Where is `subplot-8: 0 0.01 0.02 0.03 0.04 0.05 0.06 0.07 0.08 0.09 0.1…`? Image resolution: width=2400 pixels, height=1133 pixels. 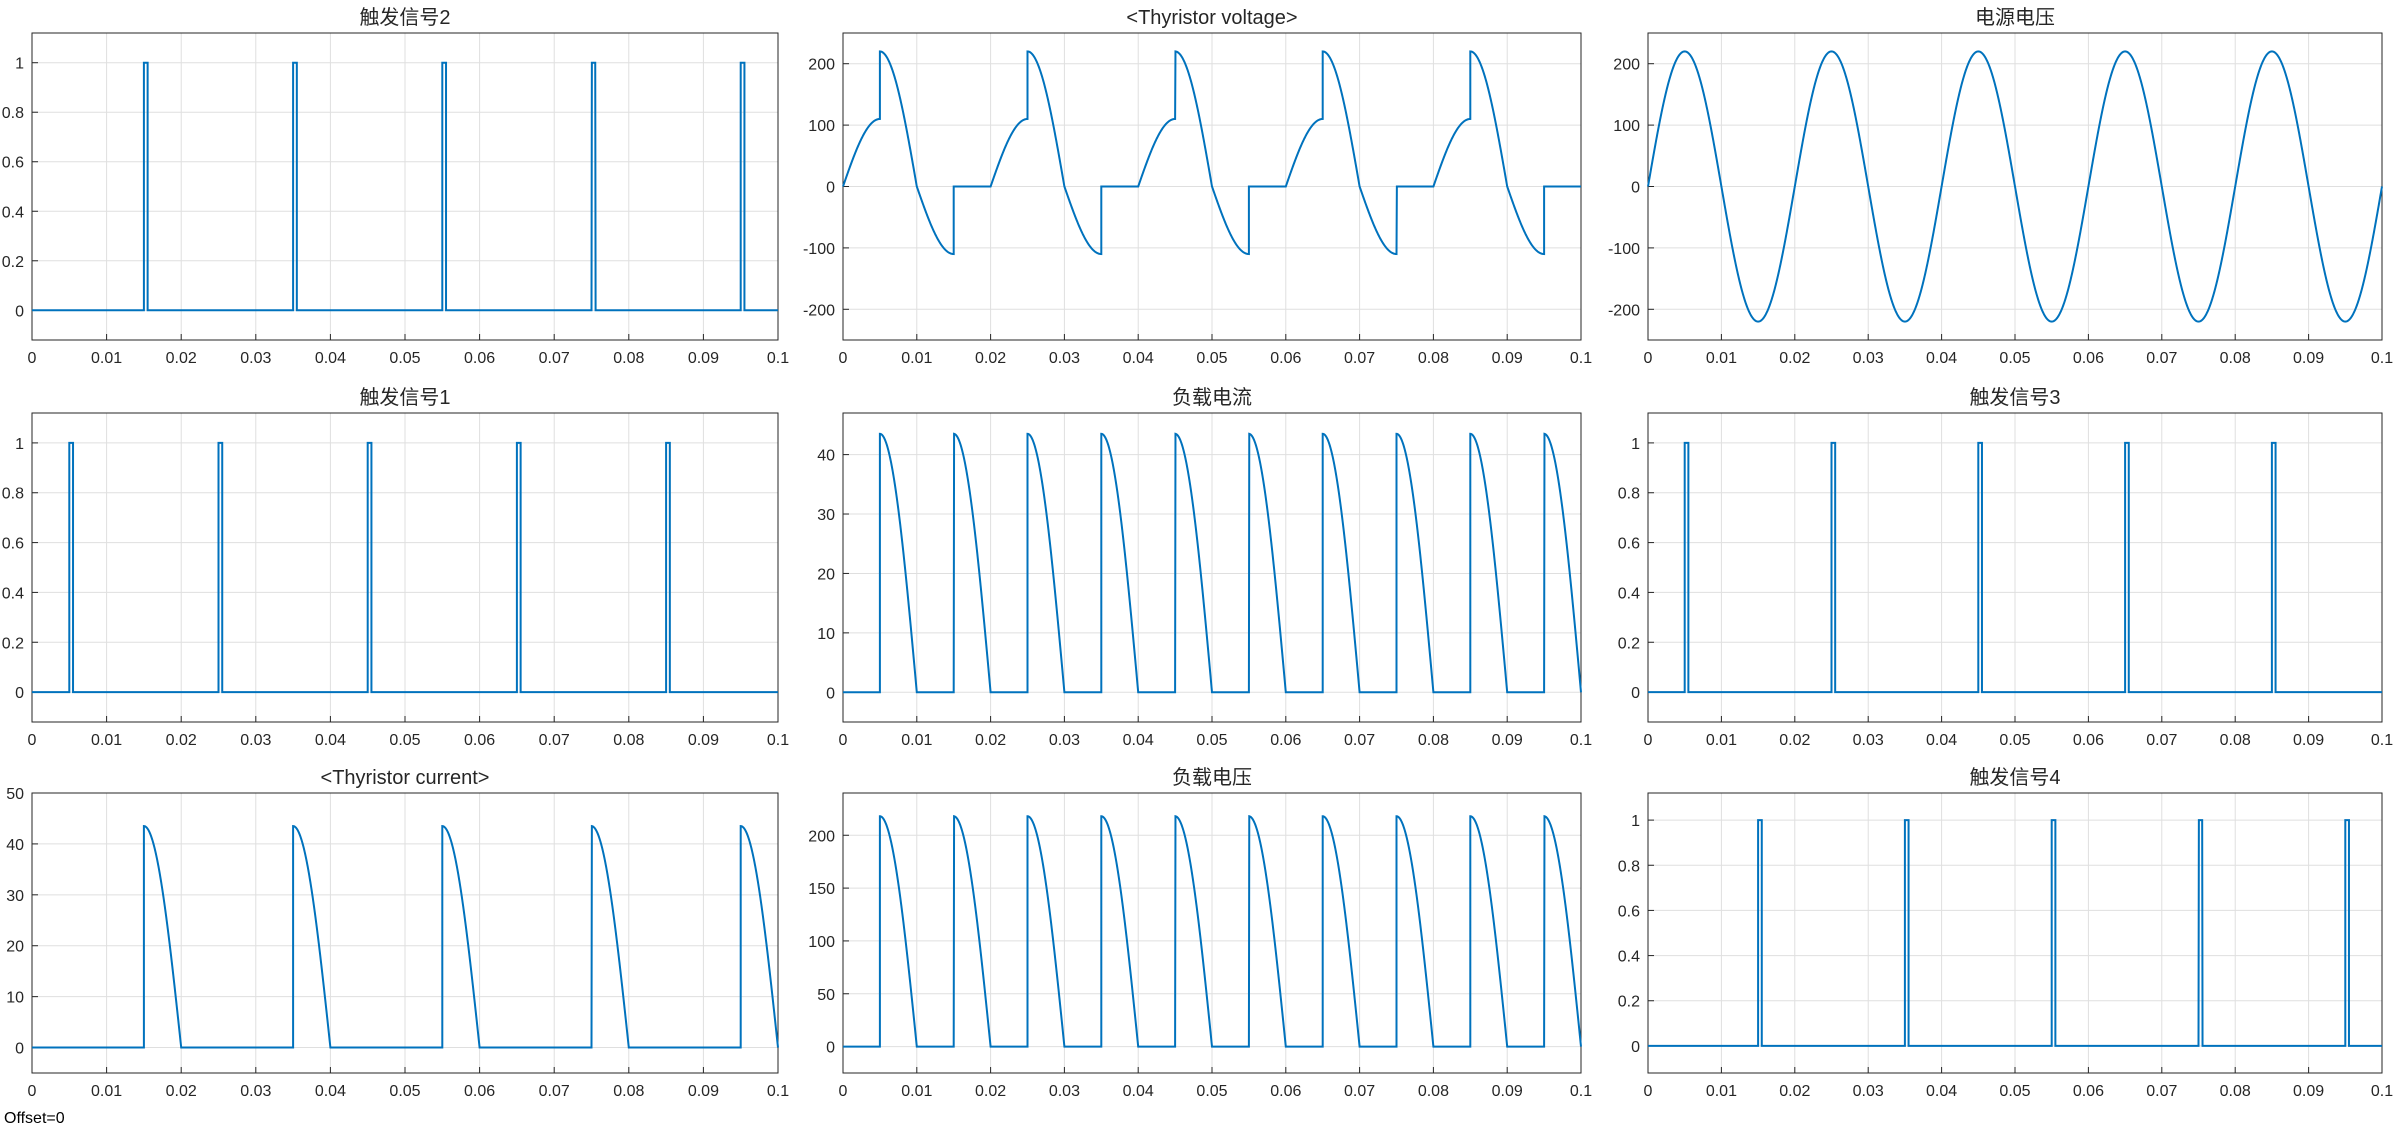
subplot-8: 0 0.01 0.02 0.03 0.04 0.05 0.06 0.07 0.08 0.09 0.1… is located at coordinates (1200, 933).